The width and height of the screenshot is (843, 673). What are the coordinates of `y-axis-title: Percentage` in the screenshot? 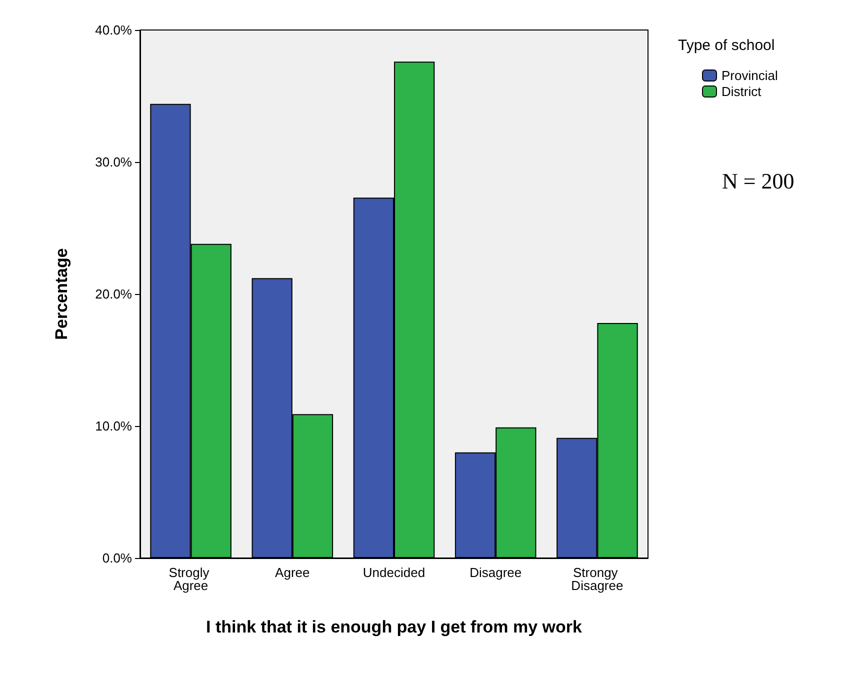 It's located at (61, 294).